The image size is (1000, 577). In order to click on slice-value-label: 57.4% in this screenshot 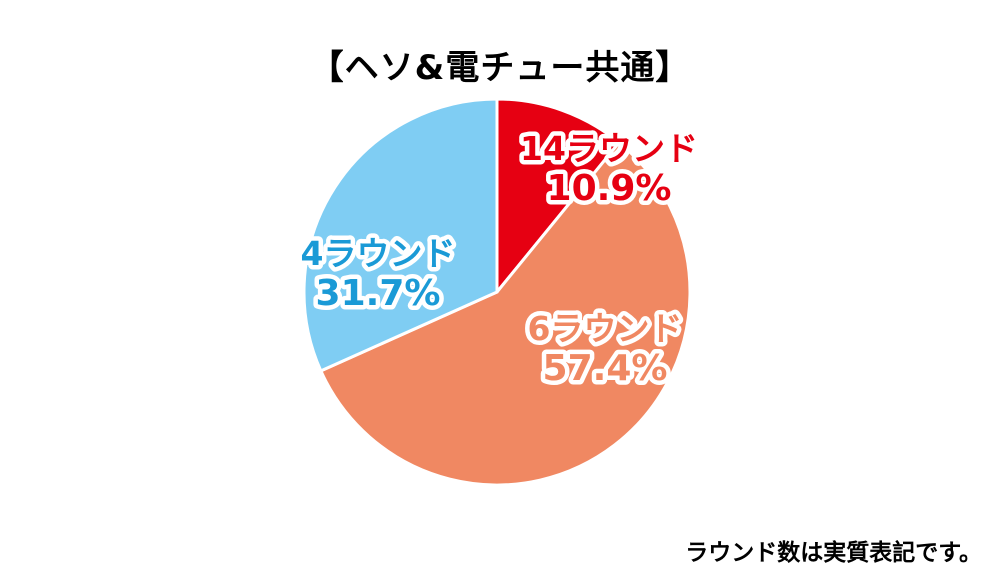, I will do `click(605, 368)`.